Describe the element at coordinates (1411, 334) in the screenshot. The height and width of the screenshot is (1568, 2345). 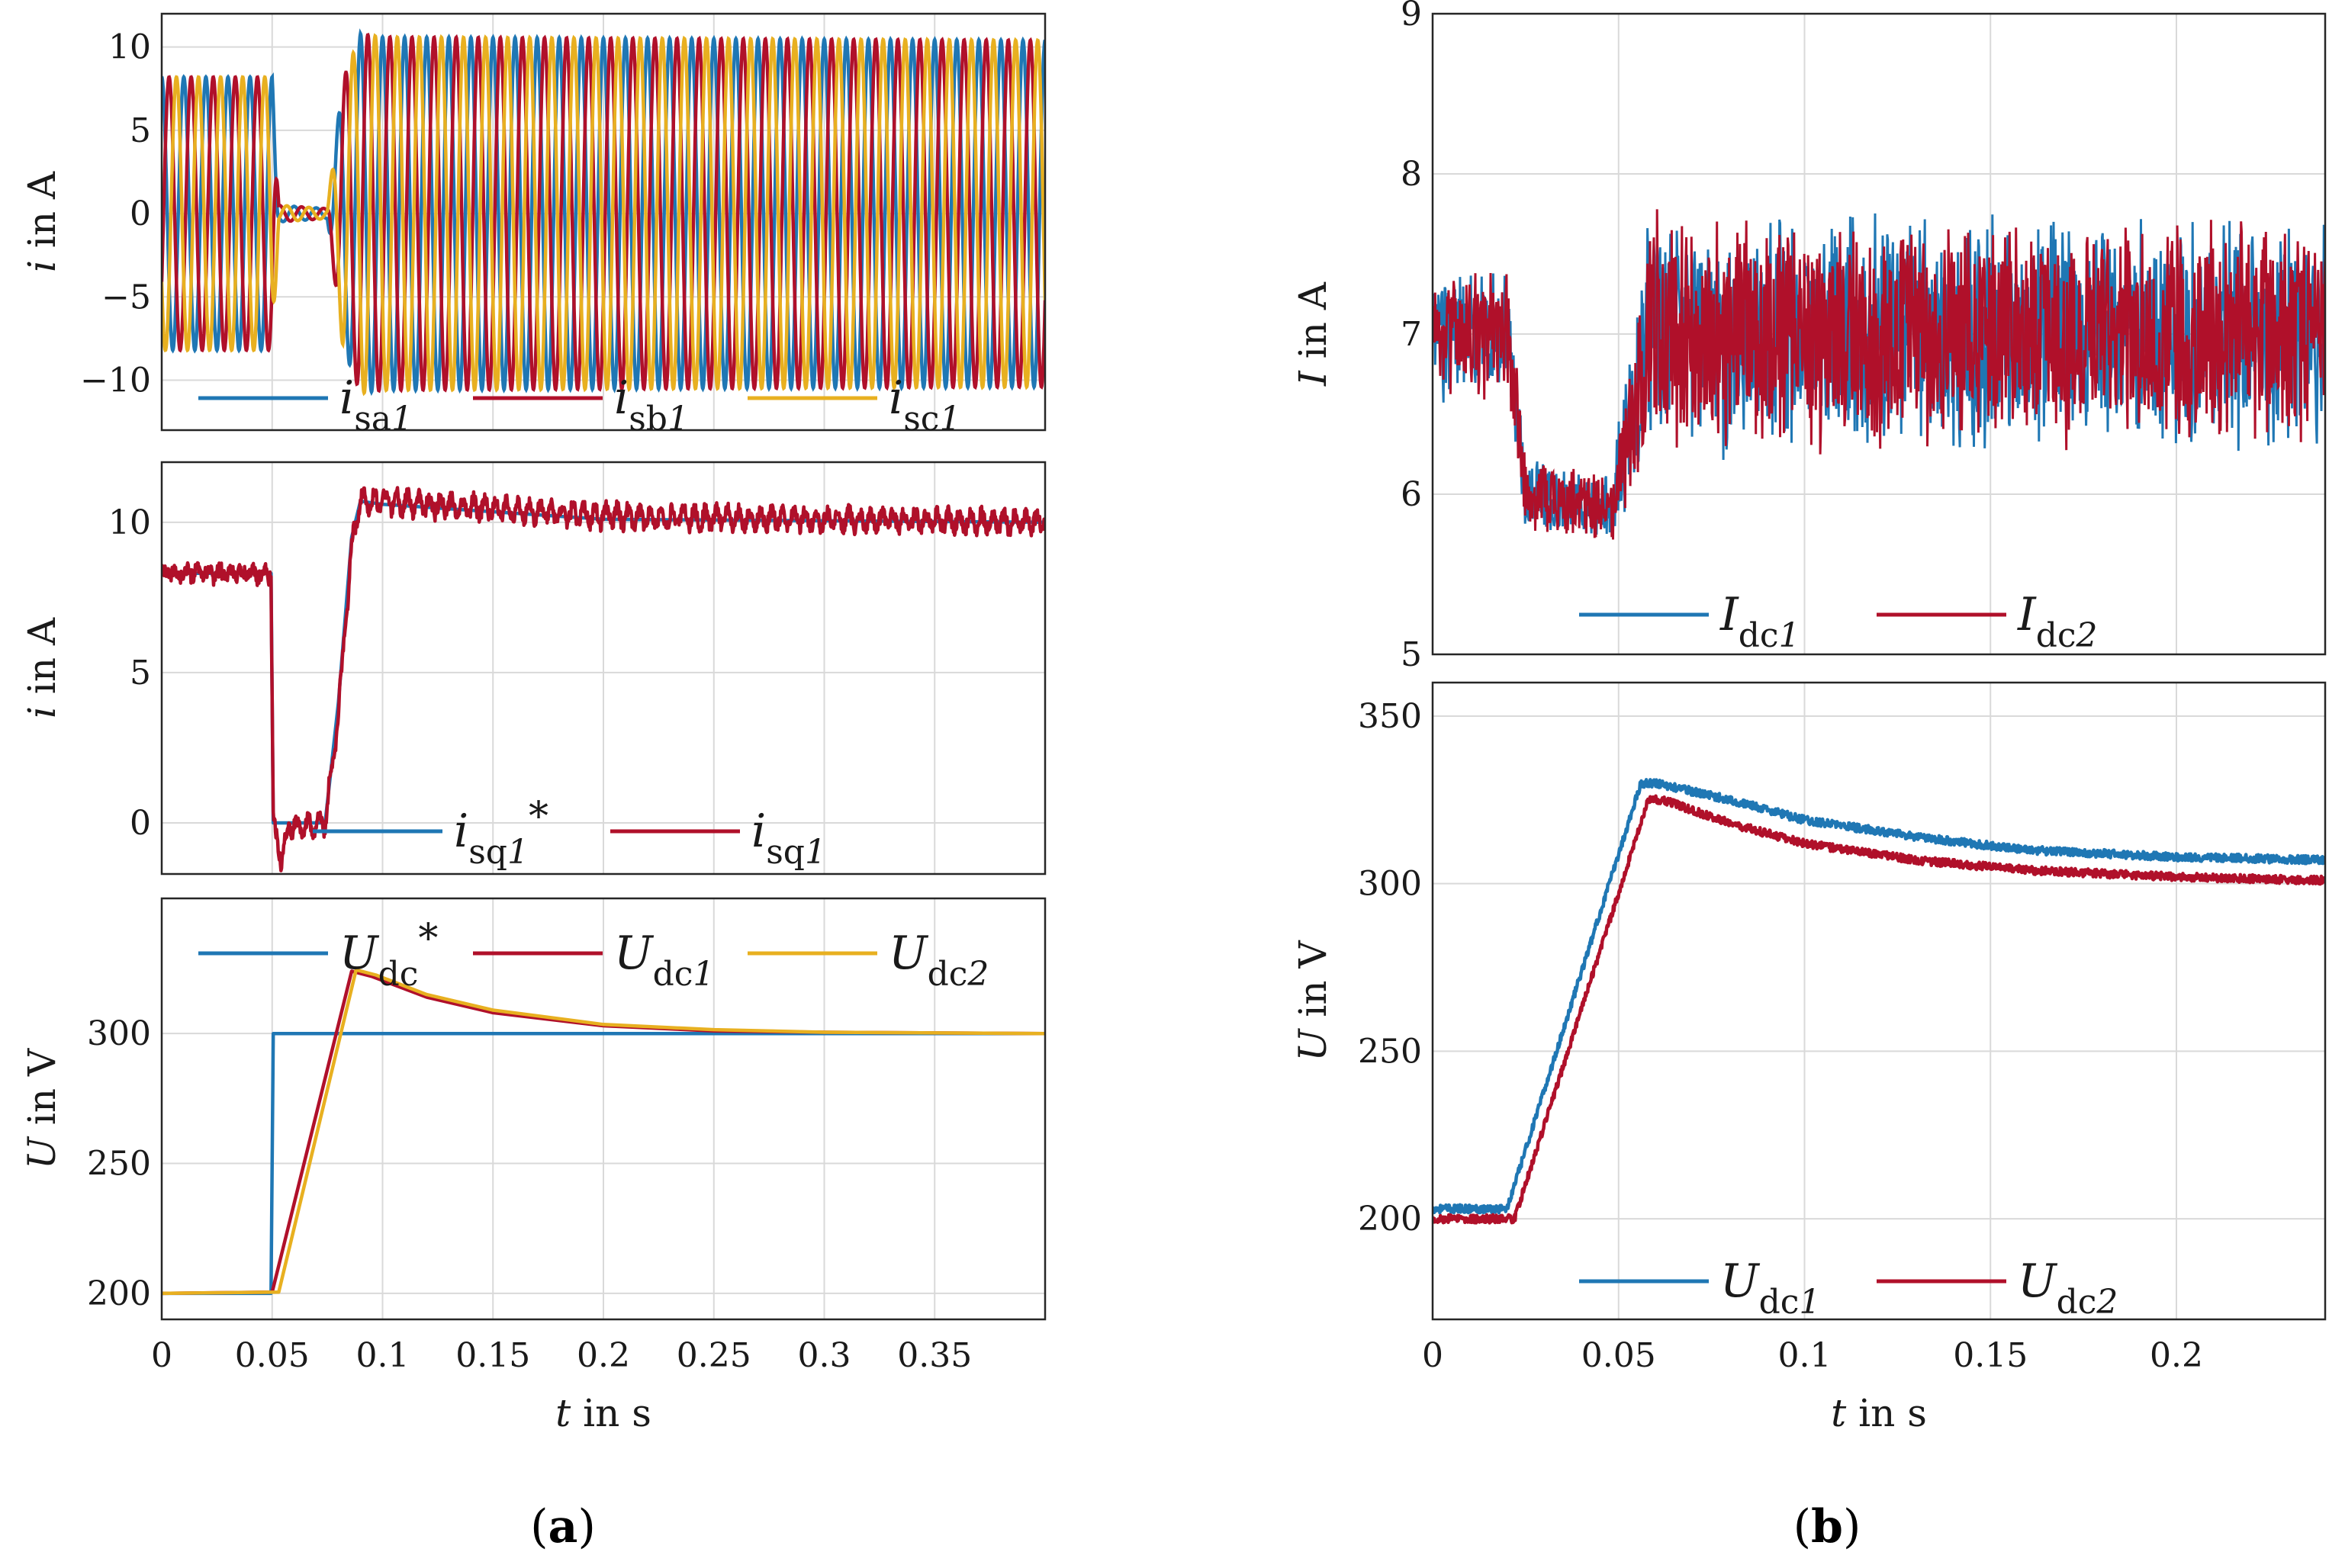
I see `y-tick-label: 7` at that location.